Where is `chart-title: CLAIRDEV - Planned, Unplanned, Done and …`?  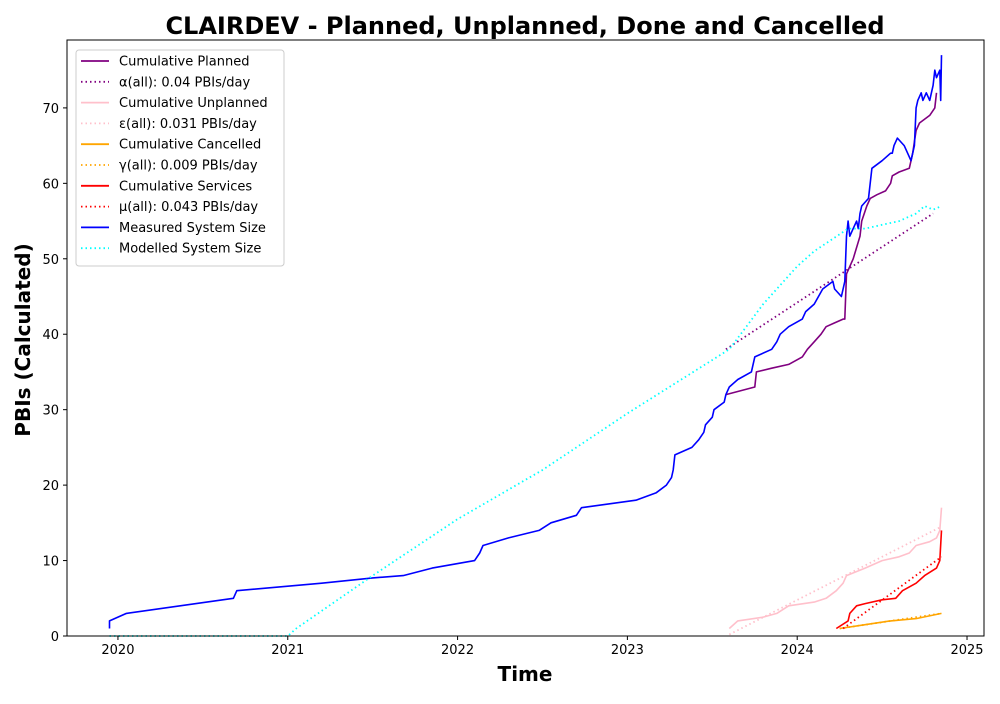
chart-title: CLAIRDEV - Planned, Unplanned, Done and … is located at coordinates (524, 26).